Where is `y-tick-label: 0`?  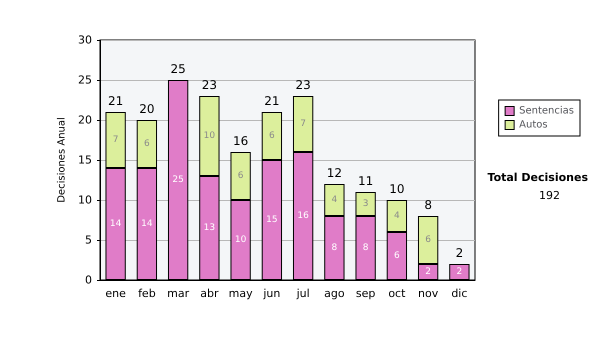 y-tick-label: 0 is located at coordinates (88, 280).